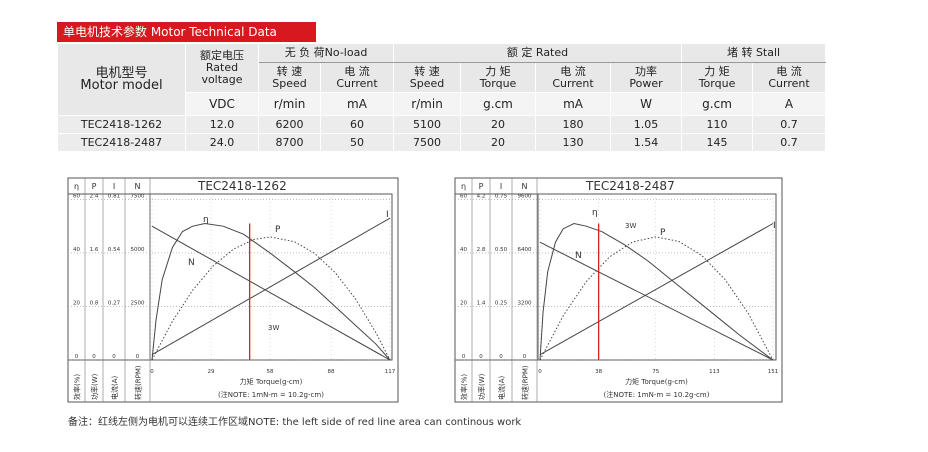  I want to click on scale-tick-label: 2.4, so click(94, 196).